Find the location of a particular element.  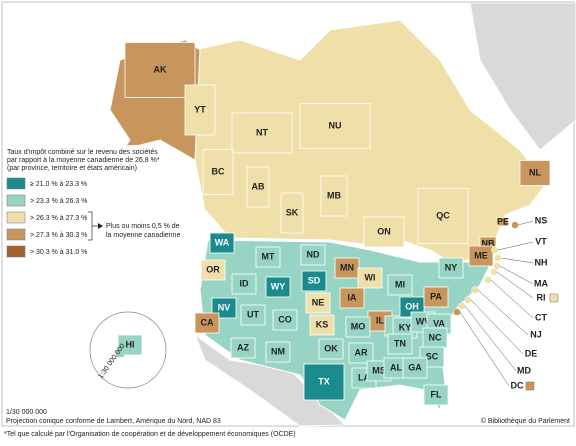

legend-note: Plus ou moins 0,5 % de is located at coordinates (143, 226).